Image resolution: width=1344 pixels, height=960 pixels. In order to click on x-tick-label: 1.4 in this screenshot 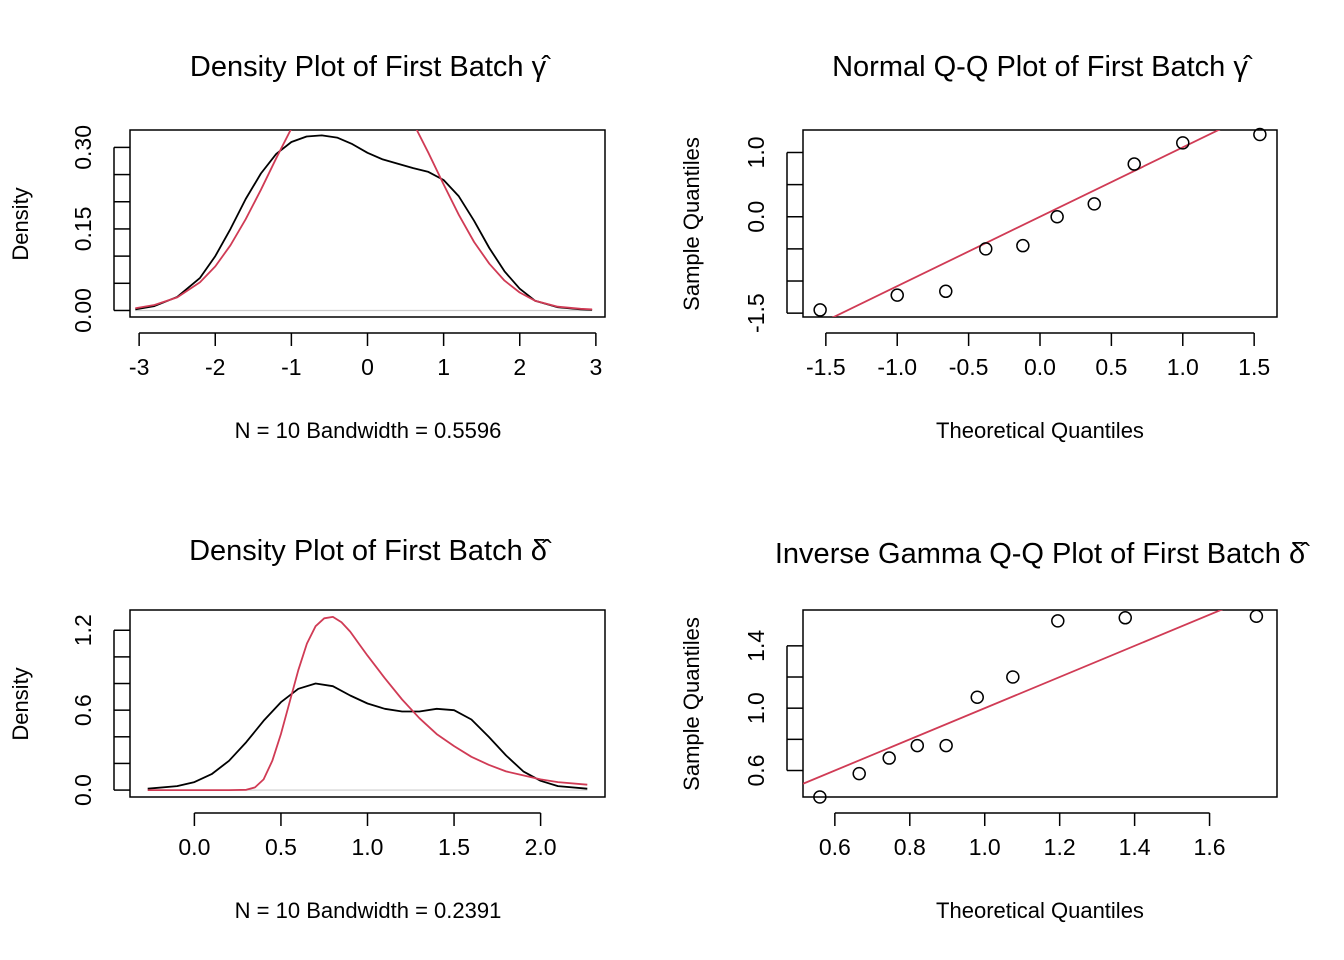, I will do `click(1135, 847)`.